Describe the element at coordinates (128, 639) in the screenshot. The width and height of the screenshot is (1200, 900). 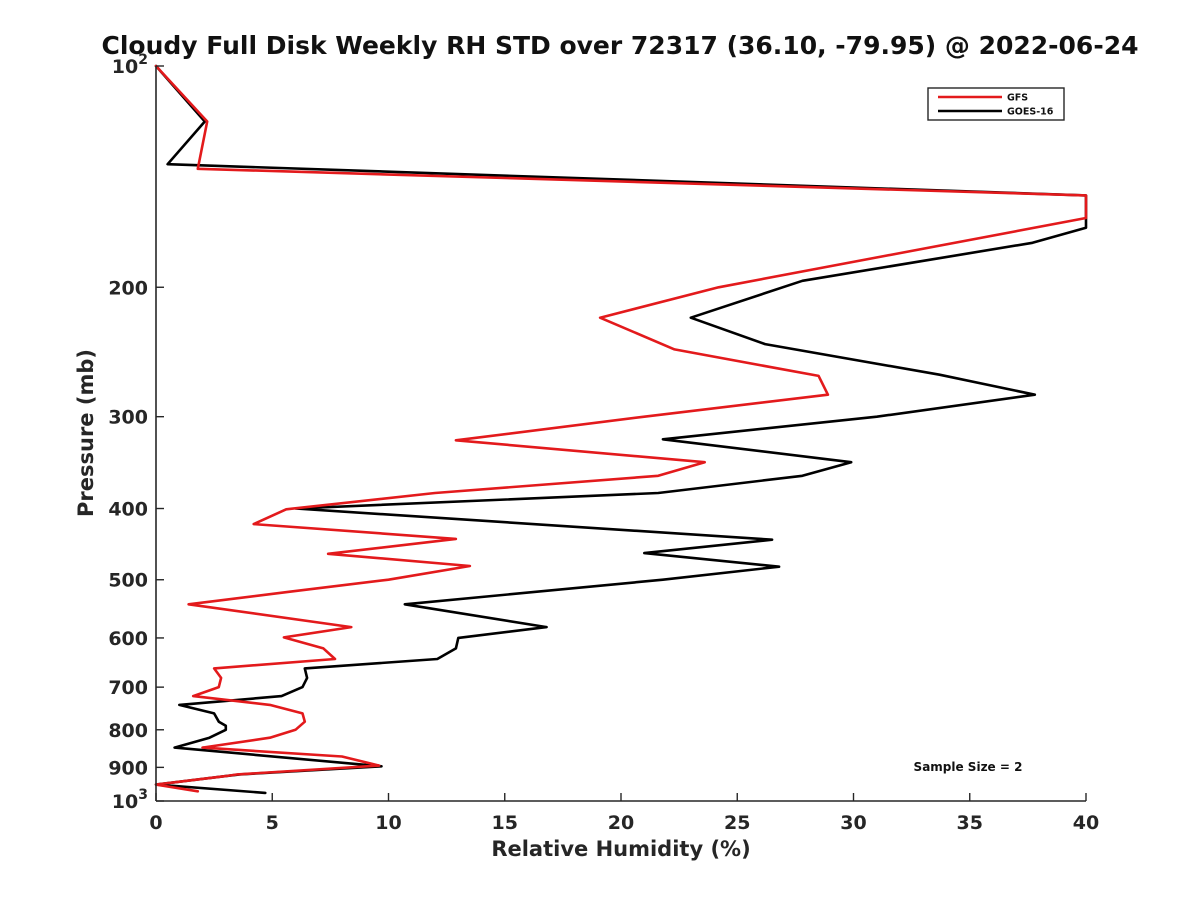
I see `y-tick-label: 600` at that location.